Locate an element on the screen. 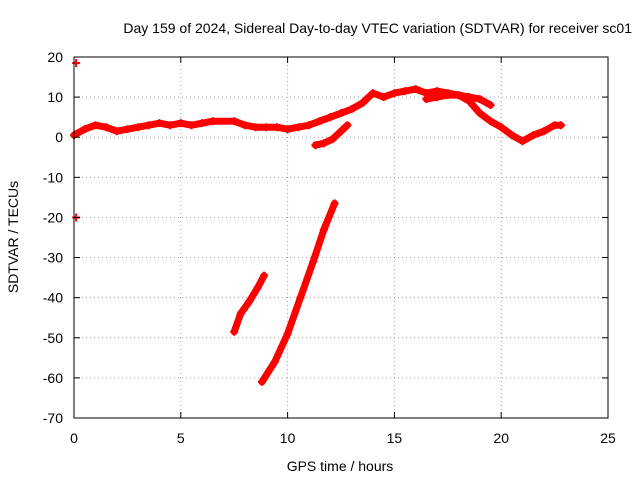 Image resolution: width=640 pixels, height=480 pixels. y-tick-label: -50 is located at coordinates (53, 338).